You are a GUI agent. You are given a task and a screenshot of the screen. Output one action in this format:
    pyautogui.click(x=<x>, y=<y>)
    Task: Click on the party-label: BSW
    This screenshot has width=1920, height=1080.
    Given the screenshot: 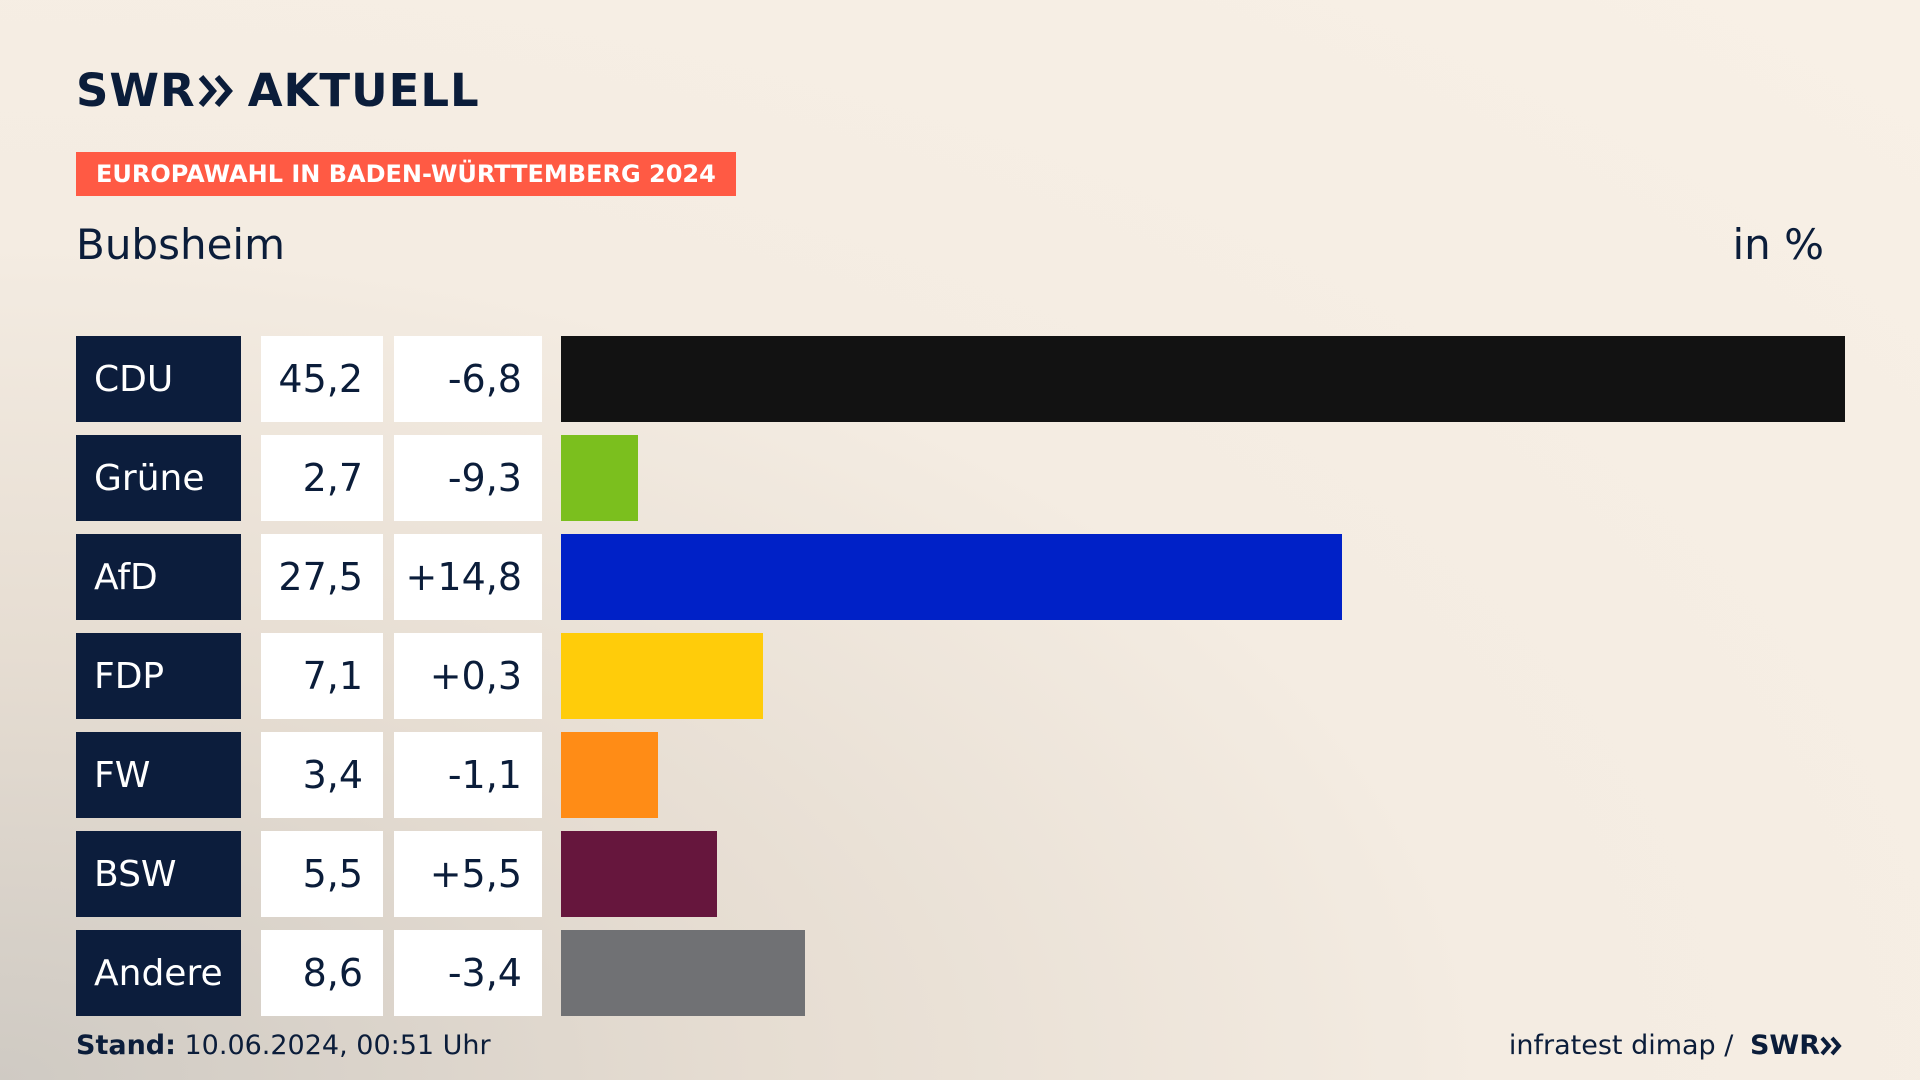 What is the action you would take?
    pyautogui.click(x=158, y=874)
    